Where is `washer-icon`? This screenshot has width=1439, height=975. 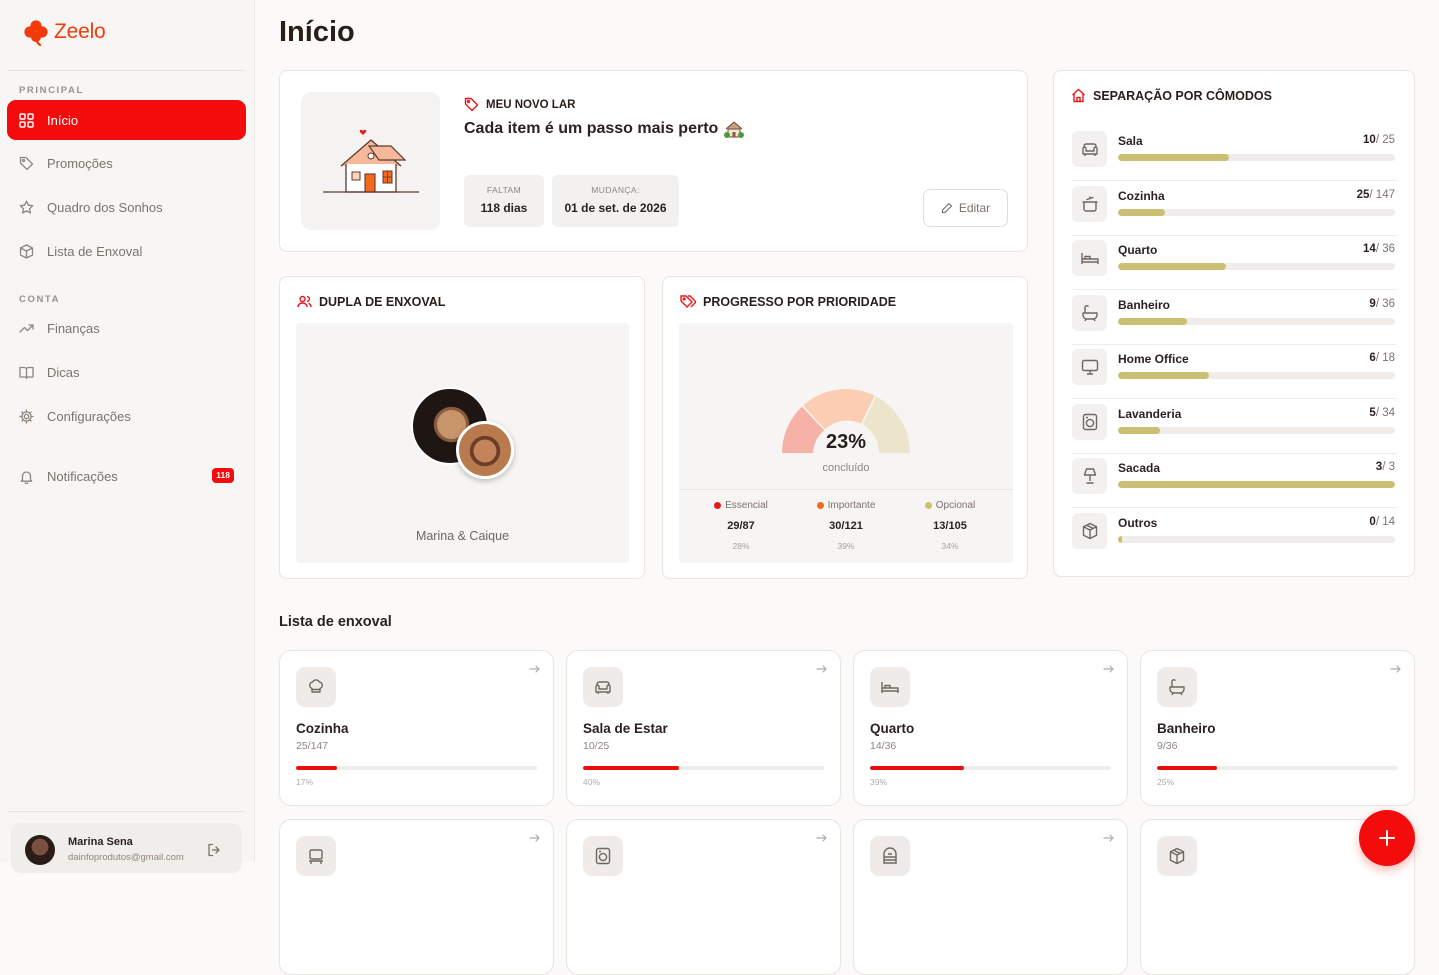 washer-icon is located at coordinates (603, 856).